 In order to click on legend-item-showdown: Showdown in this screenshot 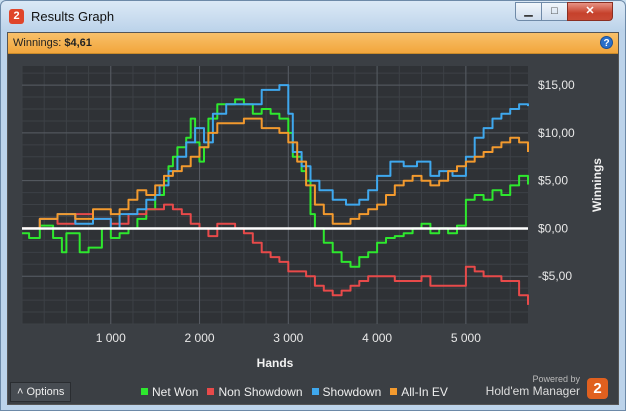, I will do `click(346, 392)`.